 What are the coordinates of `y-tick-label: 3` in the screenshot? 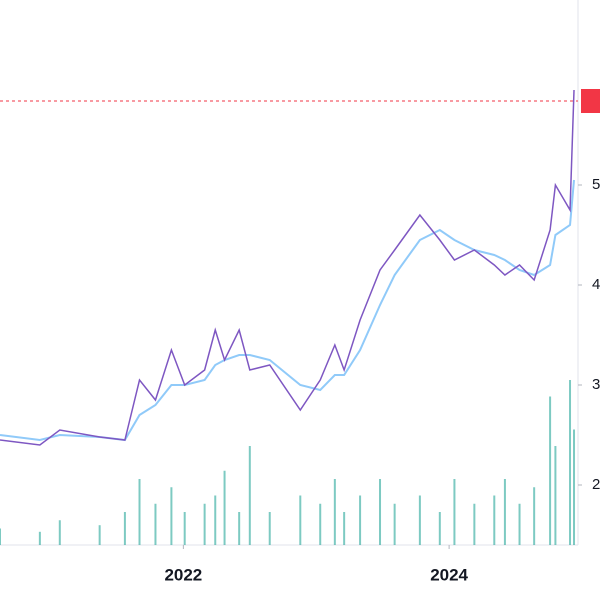 It's located at (596, 384).